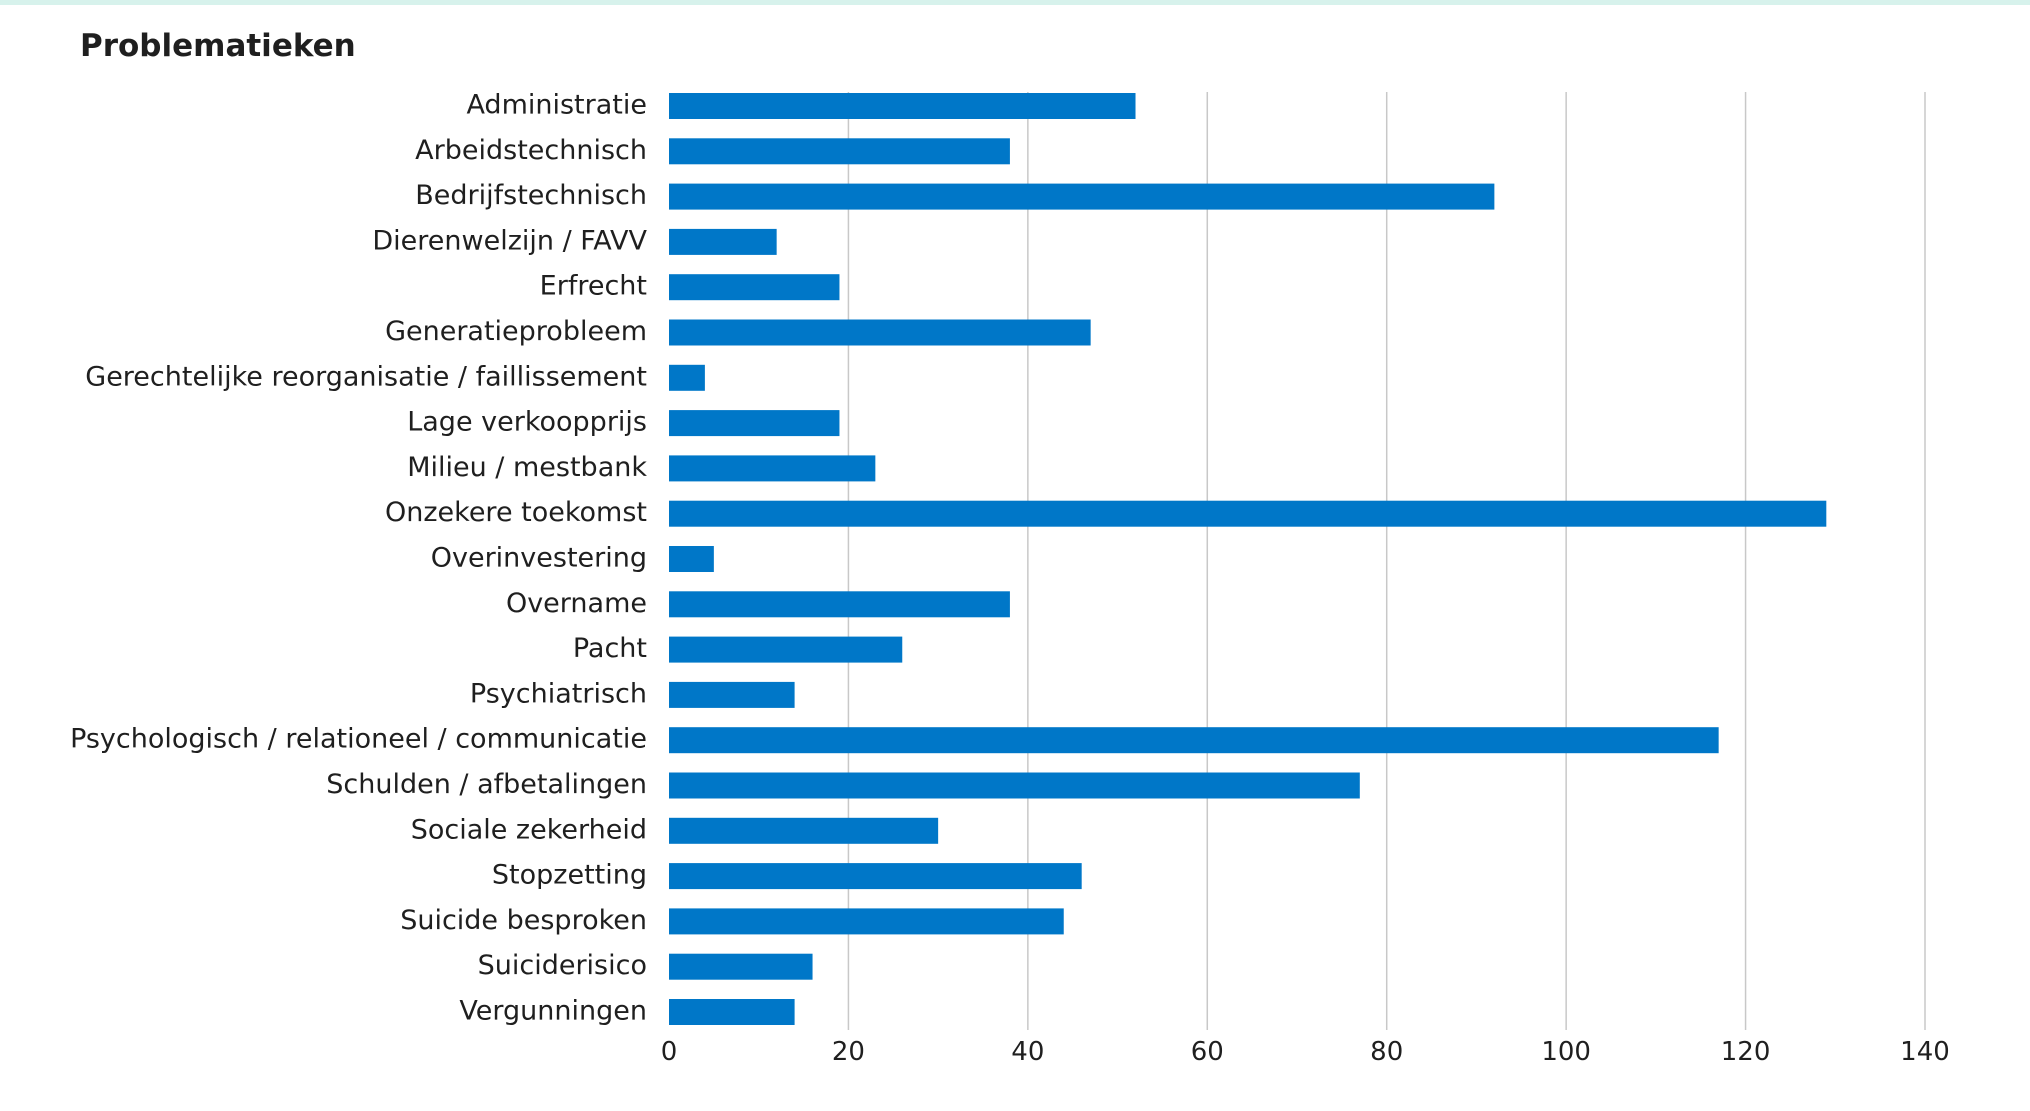 Image resolution: width=2030 pixels, height=1111 pixels. What do you see at coordinates (610, 648) in the screenshot?
I see `category-label: Pacht` at bounding box center [610, 648].